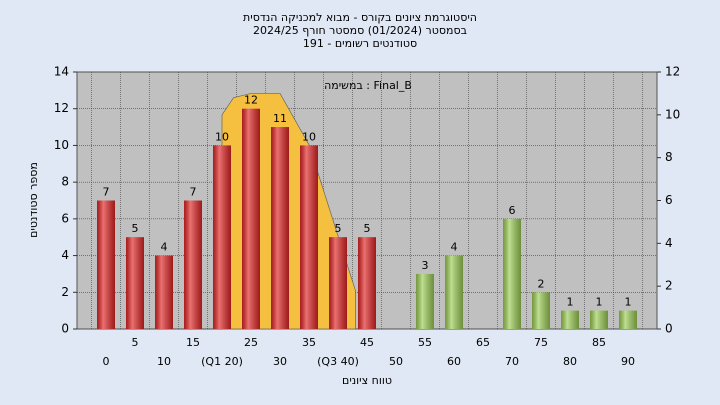 This screenshot has height=405, width=720. What do you see at coordinates (65, 182) in the screenshot?
I see `y-tick-label: 8` at bounding box center [65, 182].